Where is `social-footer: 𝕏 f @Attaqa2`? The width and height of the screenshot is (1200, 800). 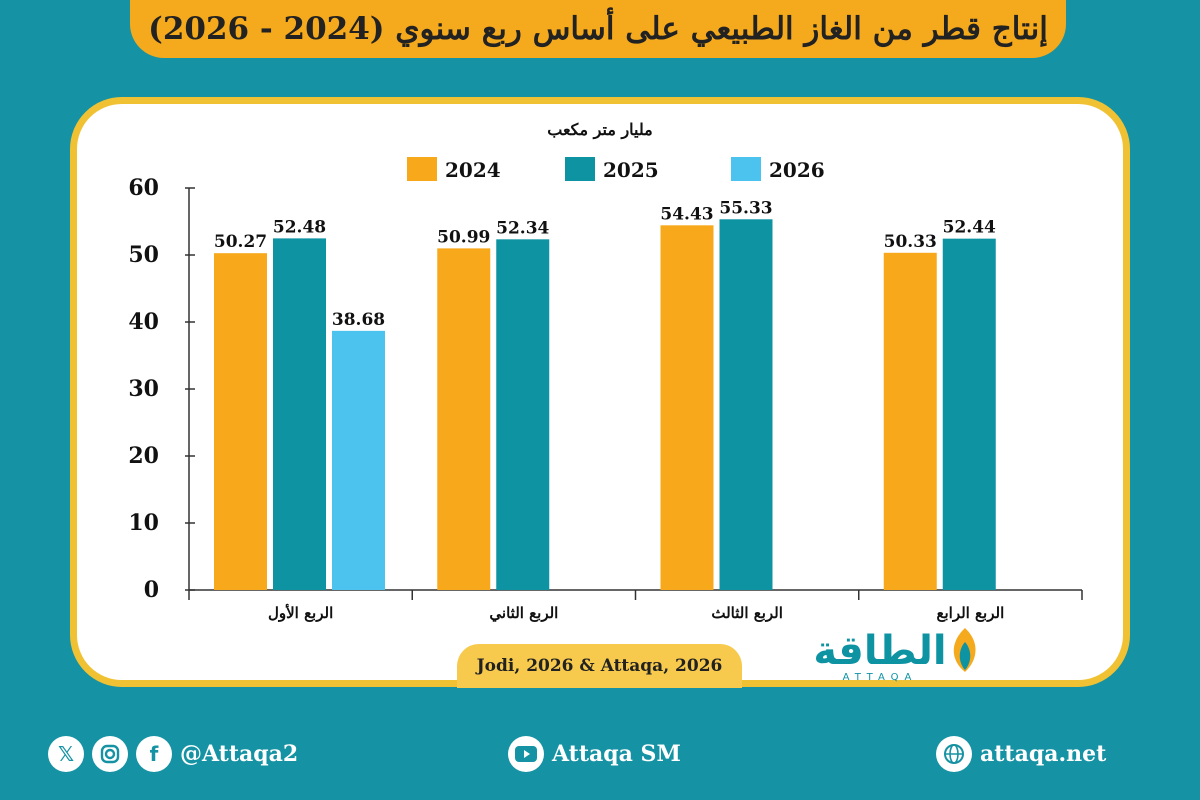
social-footer: 𝕏 f @Attaqa2 is located at coordinates (173, 754).